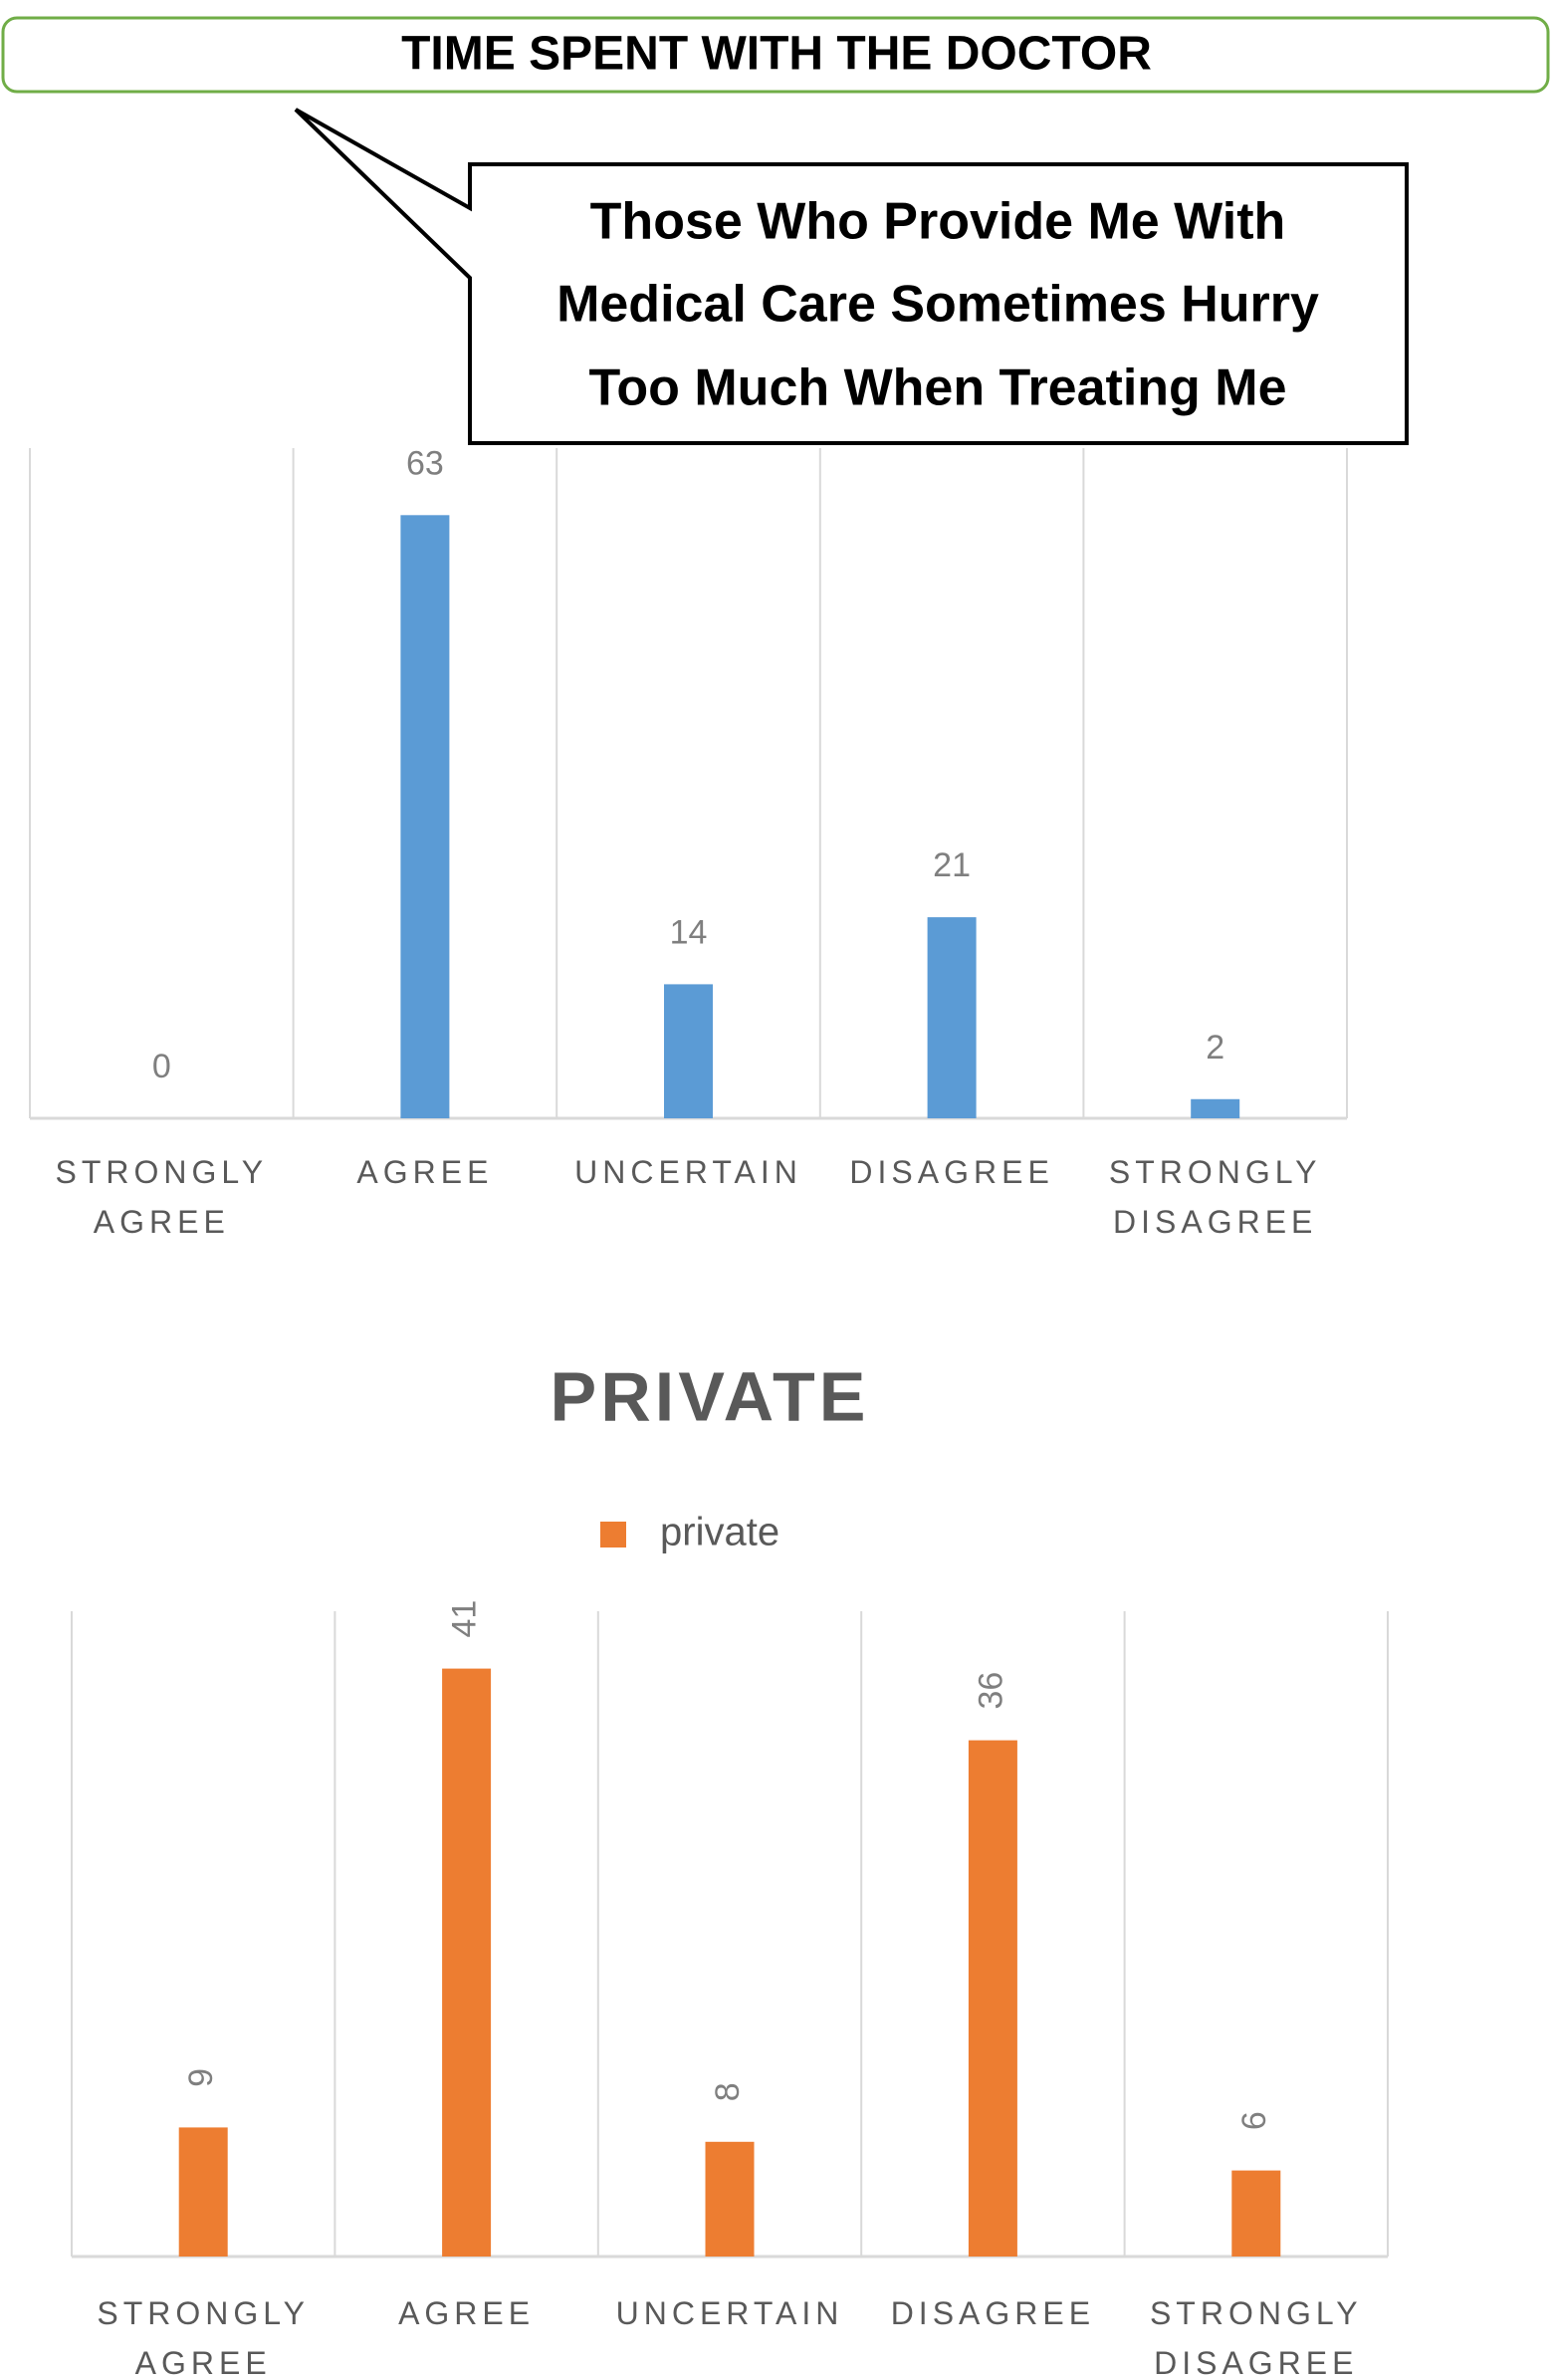 This screenshot has height=2380, width=1554. What do you see at coordinates (937, 305) in the screenshot?
I see `annotation-line: Medical Care Sometimes Hurry` at bounding box center [937, 305].